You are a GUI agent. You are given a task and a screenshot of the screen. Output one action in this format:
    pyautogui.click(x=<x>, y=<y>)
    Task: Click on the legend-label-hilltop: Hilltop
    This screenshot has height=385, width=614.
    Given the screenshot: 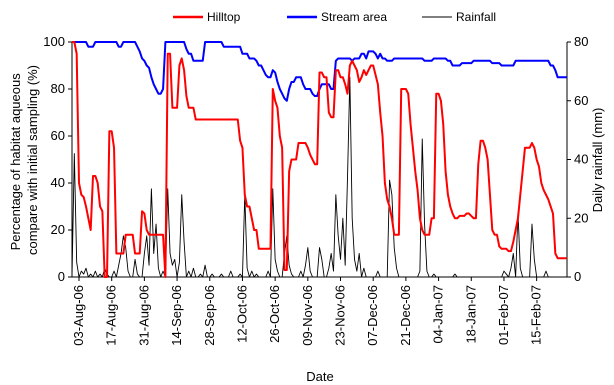 What is the action you would take?
    pyautogui.click(x=224, y=17)
    